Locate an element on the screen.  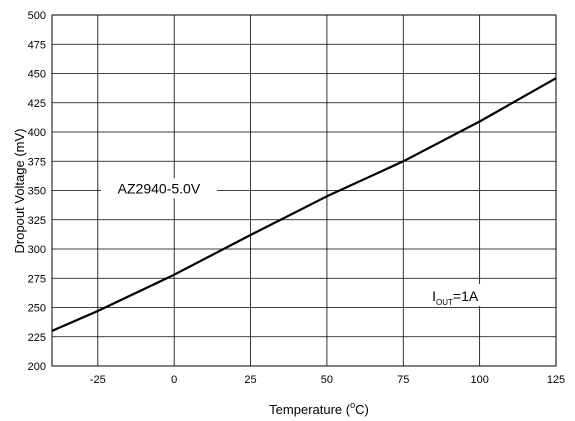
y-tick-label: 400 is located at coordinates (37, 133).